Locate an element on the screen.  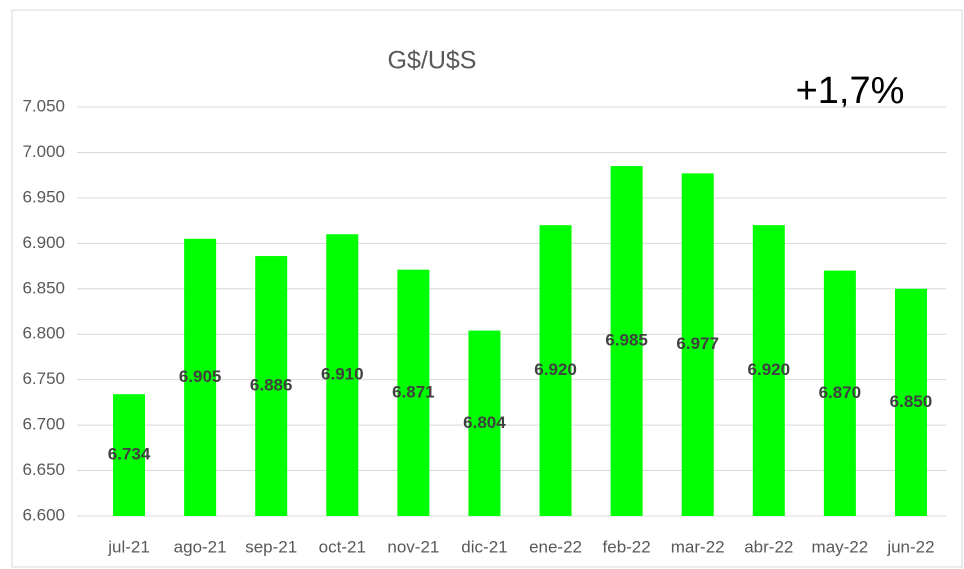
x-tick-label: feb-22 is located at coordinates (627, 546).